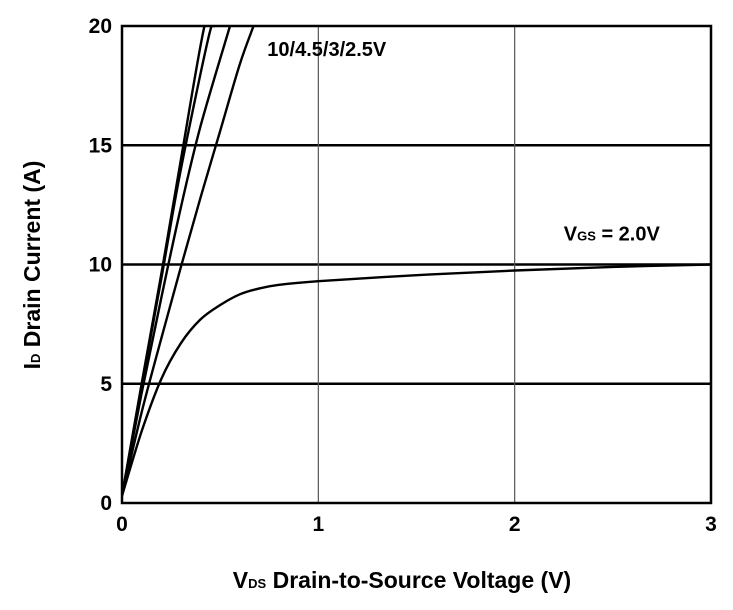  Describe the element at coordinates (100, 265) in the screenshot. I see `y-tick-label: 10` at that location.